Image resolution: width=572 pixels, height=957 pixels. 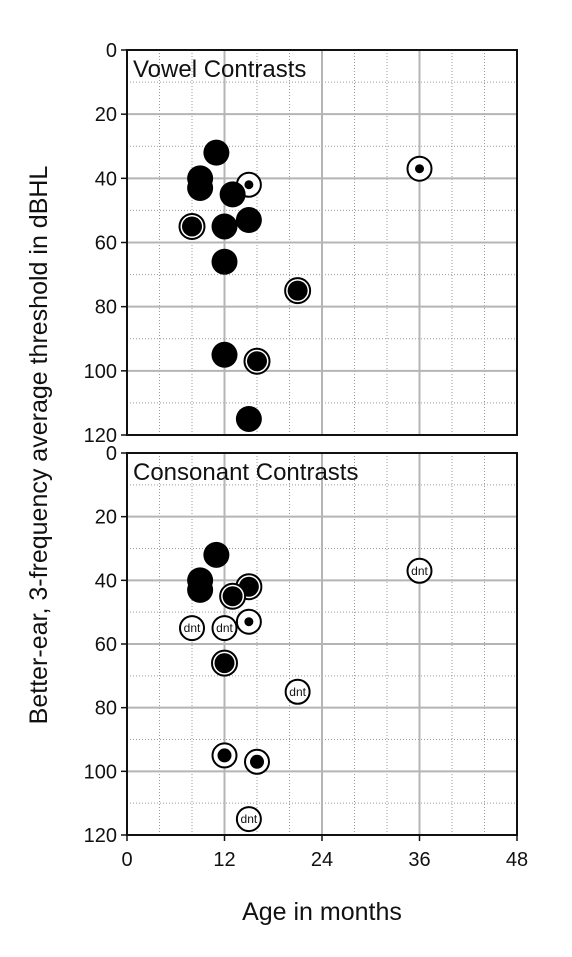 What do you see at coordinates (419, 860) in the screenshot?
I see `x-tick-label: 36` at bounding box center [419, 860].